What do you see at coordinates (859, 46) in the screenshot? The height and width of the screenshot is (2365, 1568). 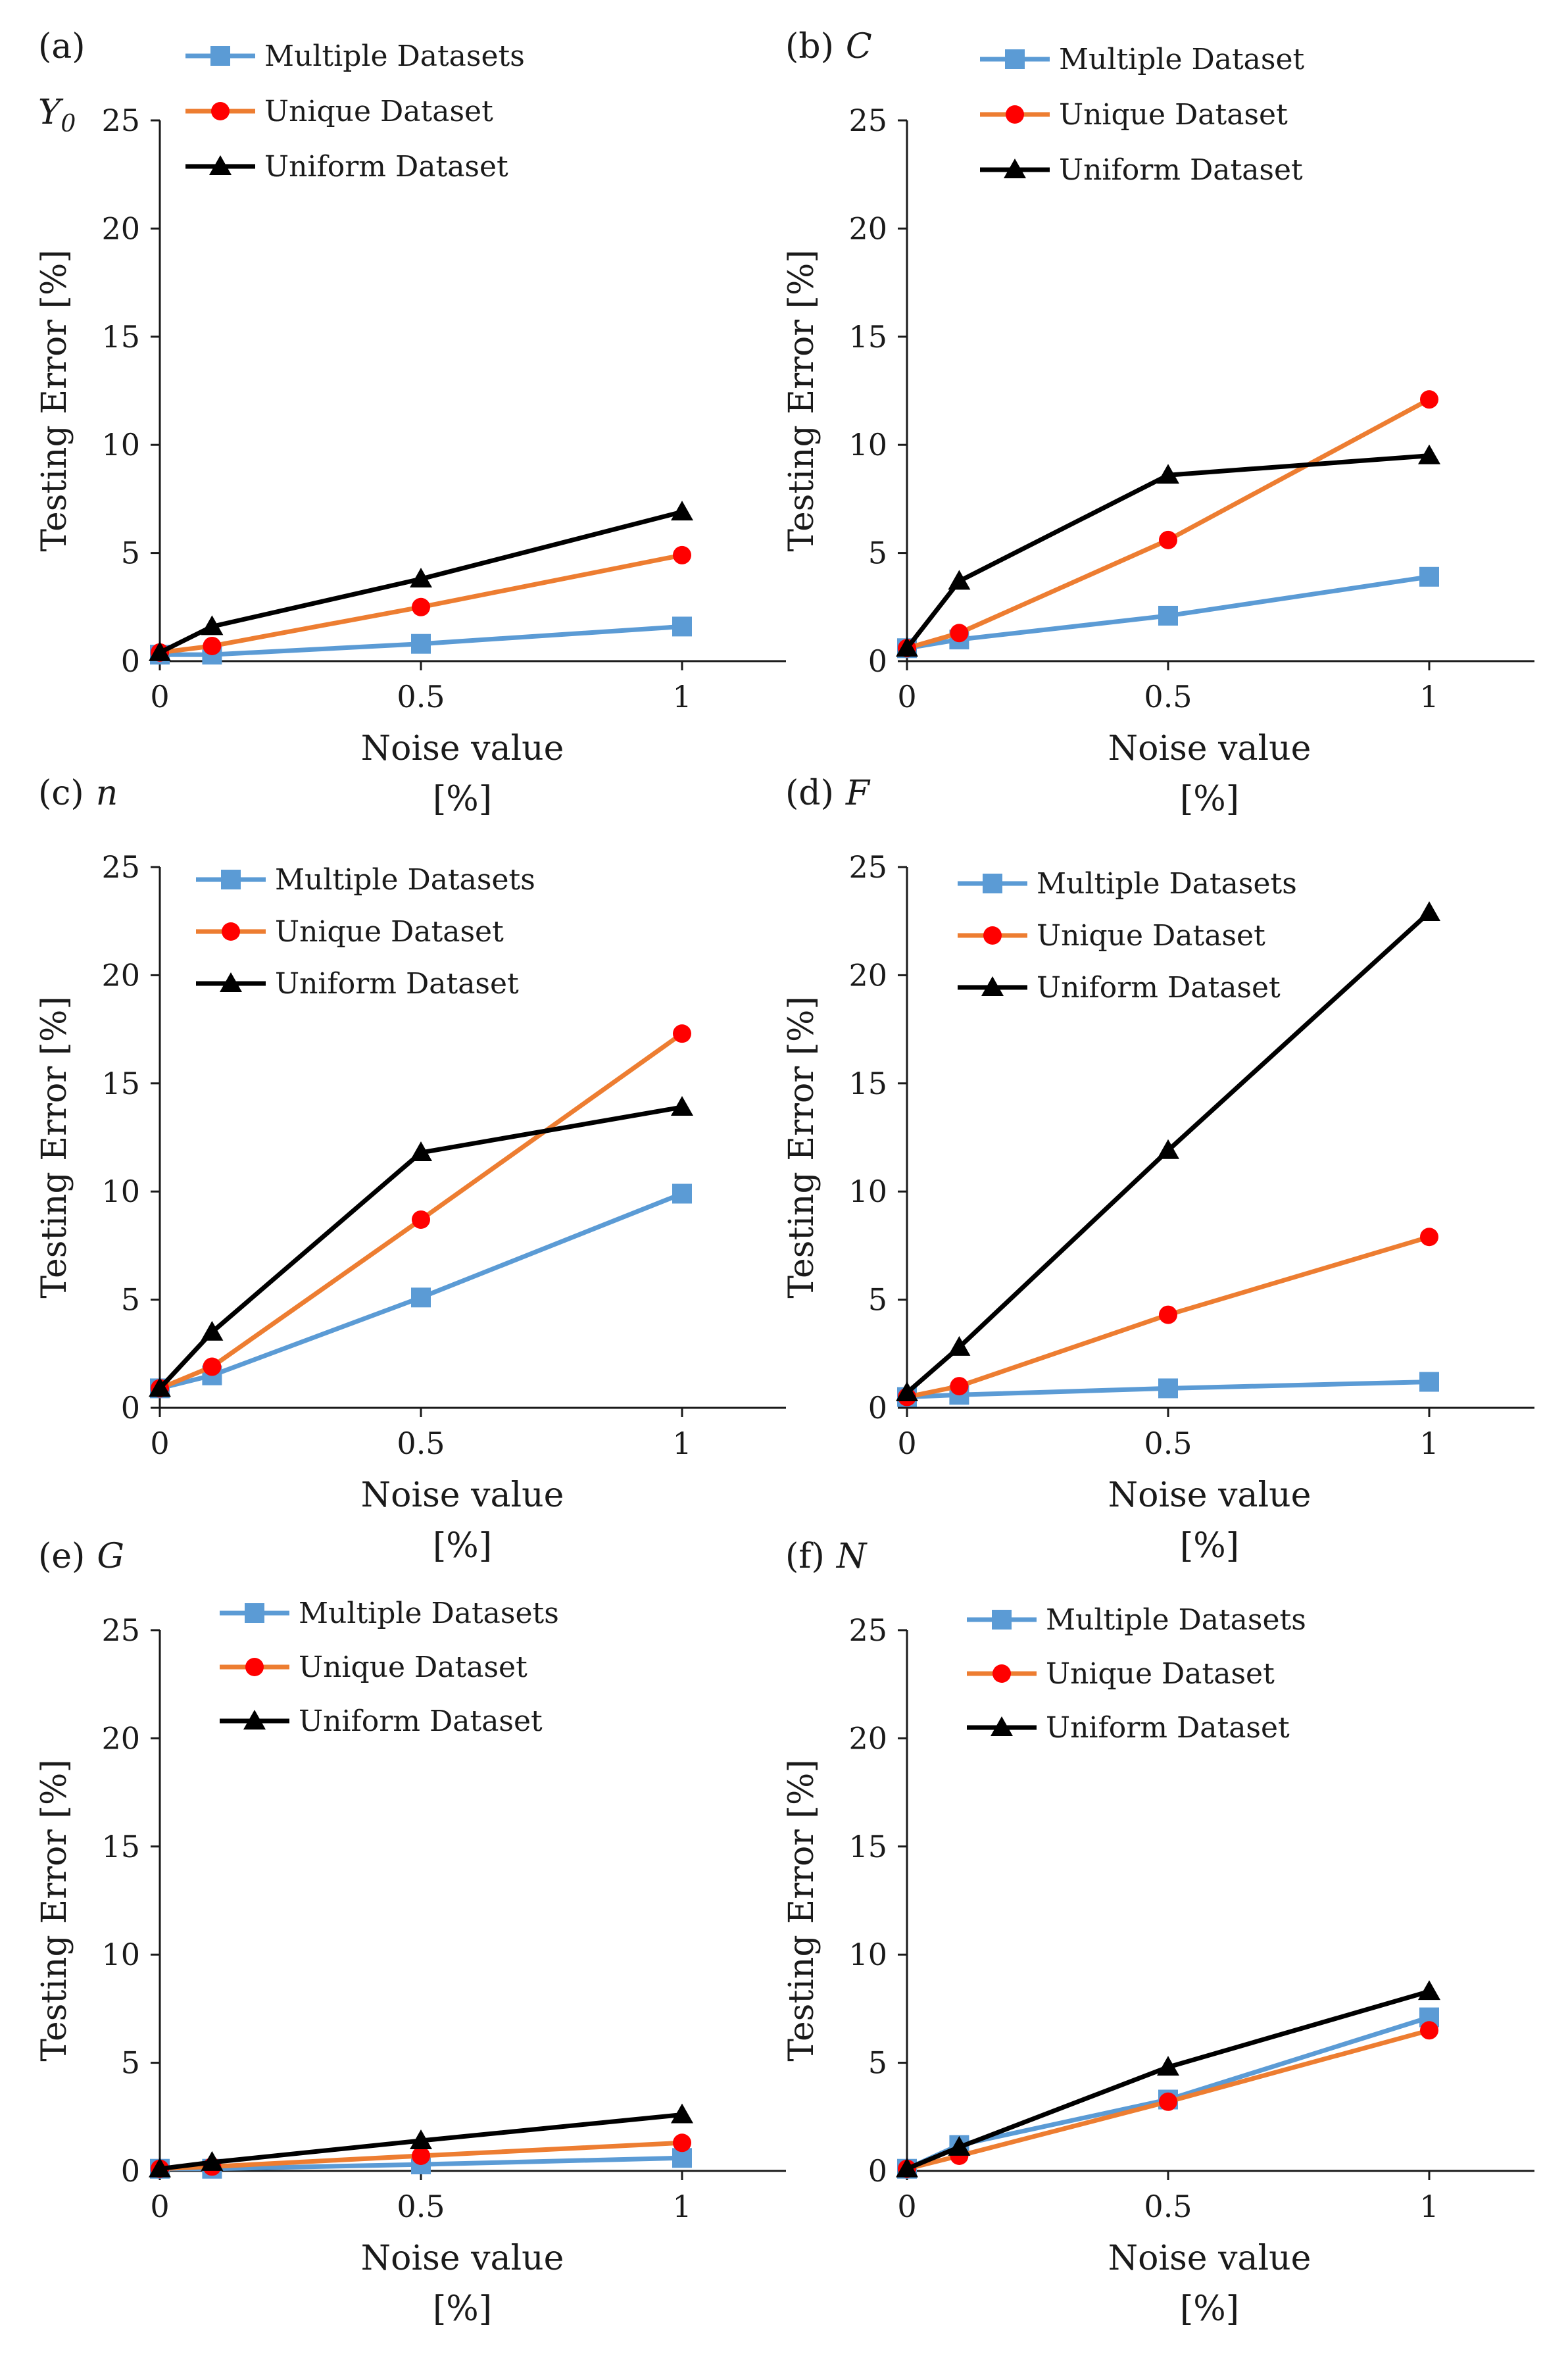 I see `panel-variable: C` at bounding box center [859, 46].